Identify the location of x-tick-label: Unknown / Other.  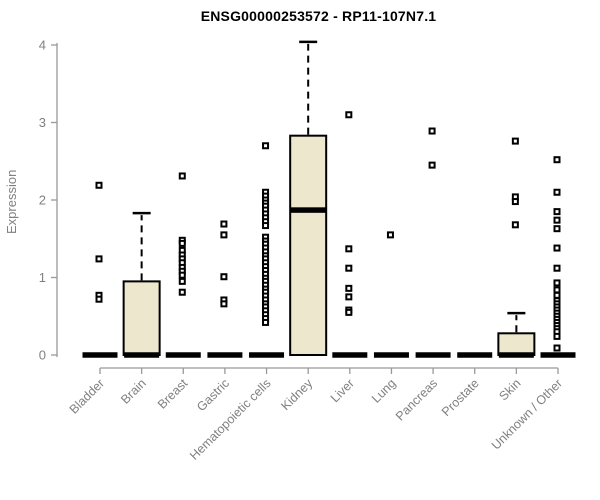
(527, 414).